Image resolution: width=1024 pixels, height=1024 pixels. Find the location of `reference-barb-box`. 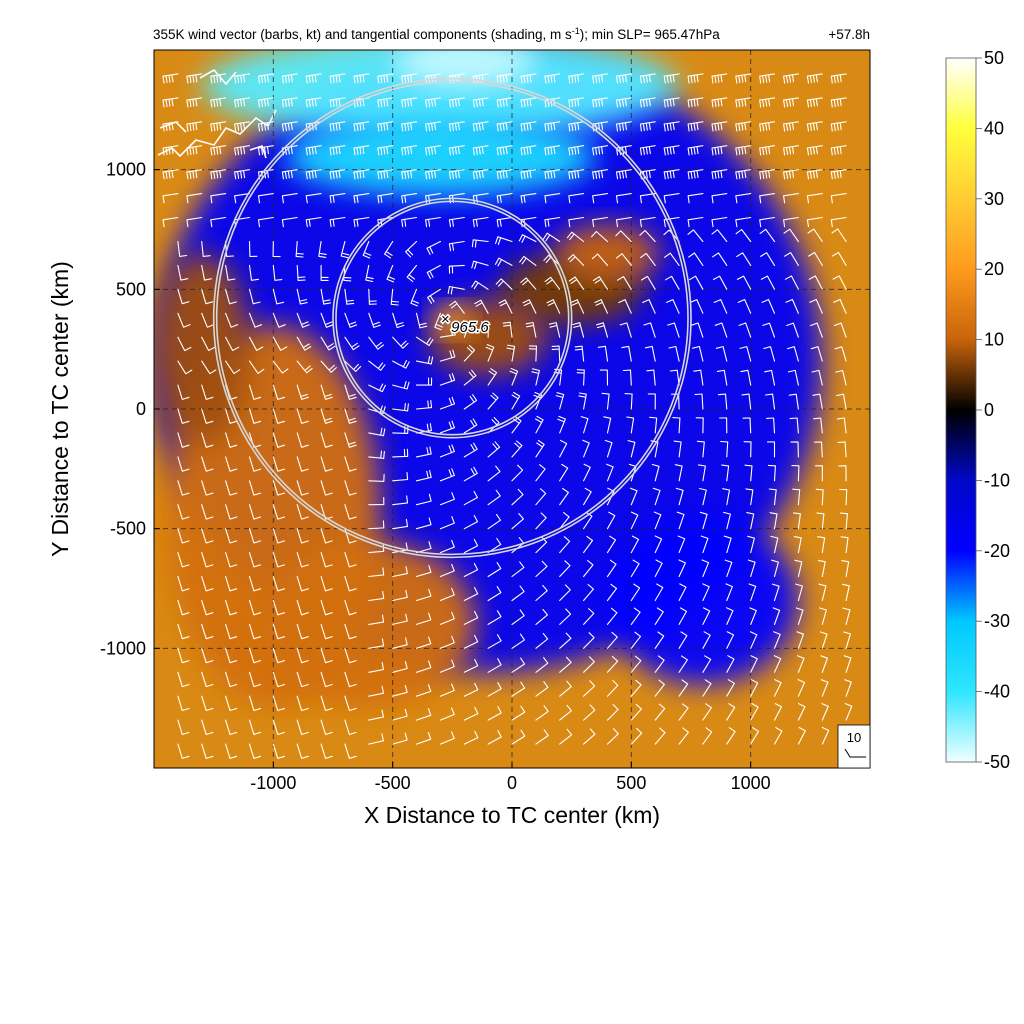

reference-barb-box is located at coordinates (854, 746).